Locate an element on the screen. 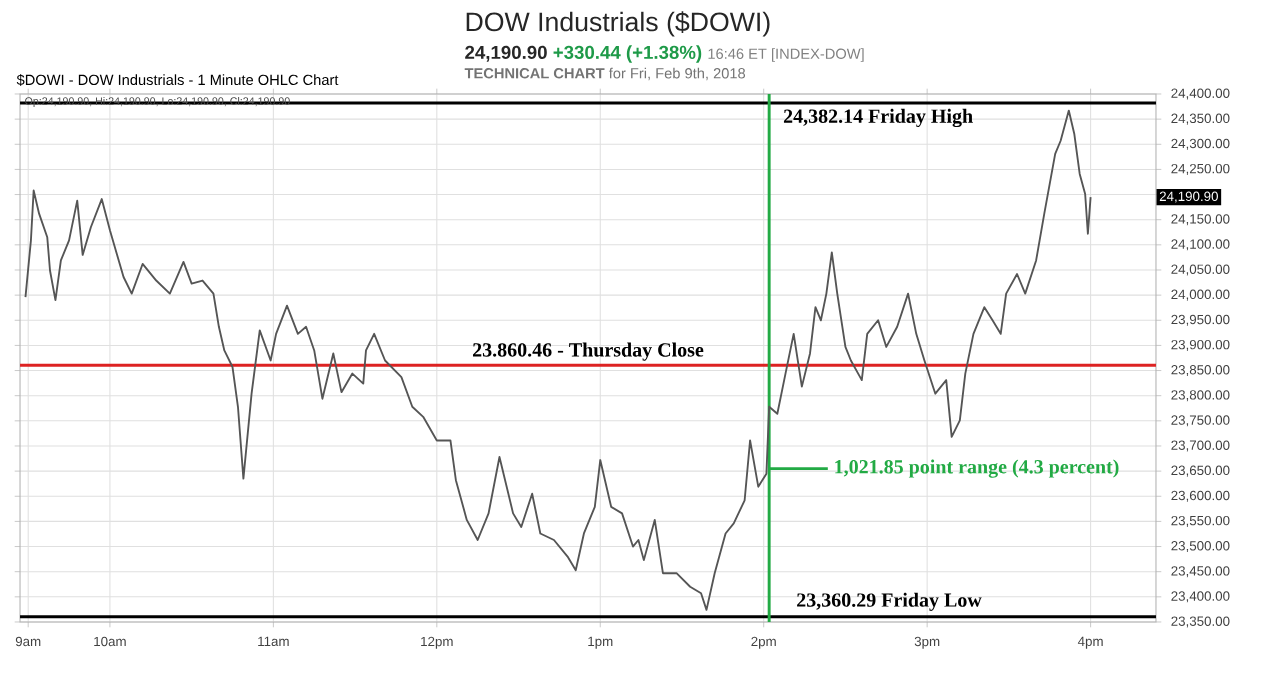 The image size is (1280, 686). annotation: 24,382.14 Friday High is located at coordinates (878, 118).